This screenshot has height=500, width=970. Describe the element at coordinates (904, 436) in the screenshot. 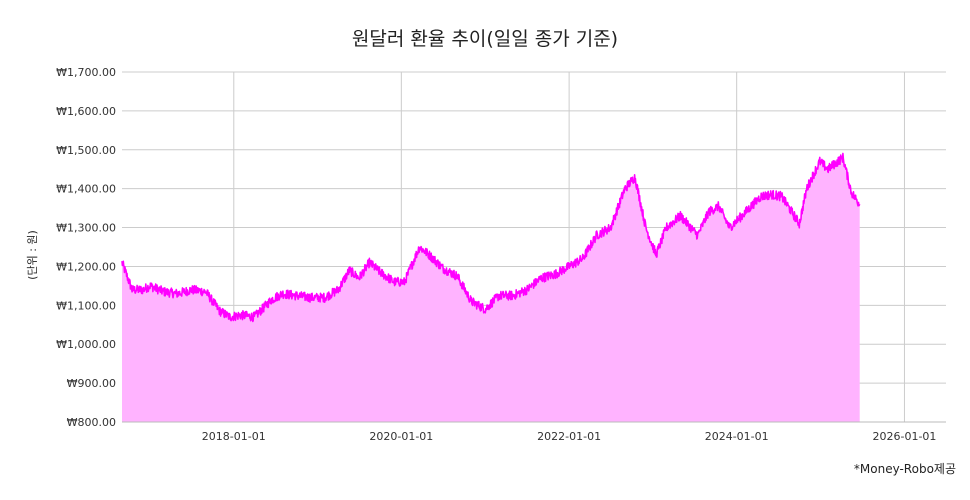

I see `x-tick-label: 2026-01-01` at that location.